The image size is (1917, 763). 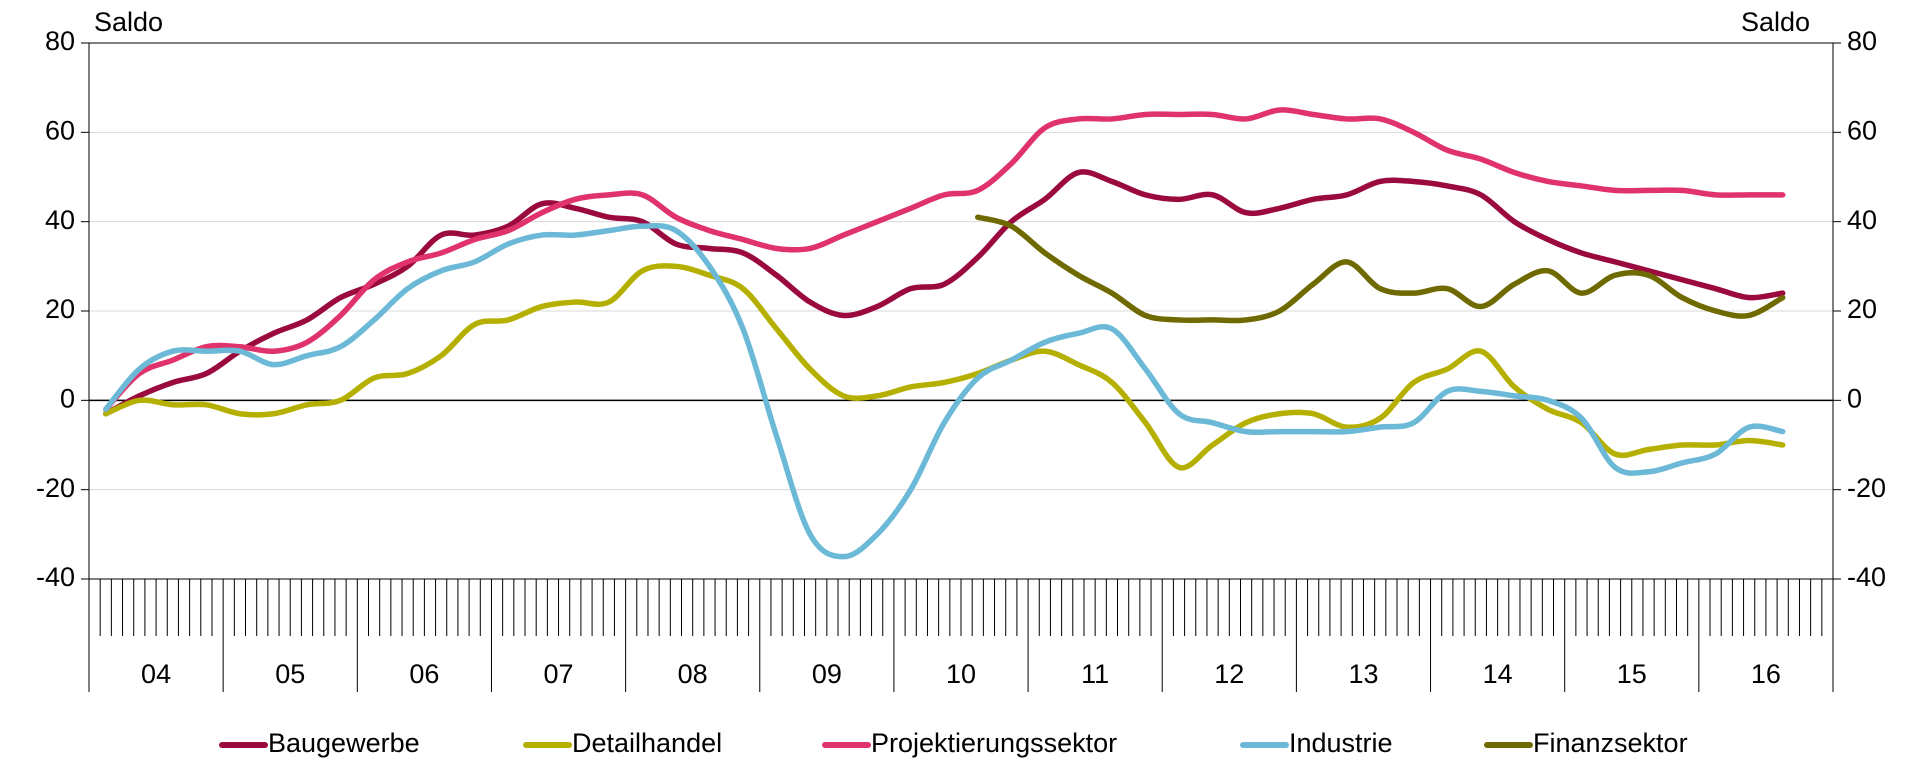 What do you see at coordinates (1610, 743) in the screenshot?
I see `legend-label: Finanzsektor` at bounding box center [1610, 743].